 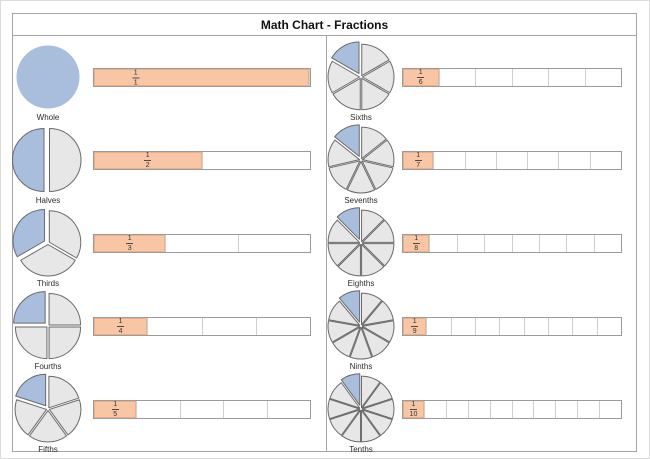 I want to click on fraction-denominator: 3, so click(x=129, y=248).